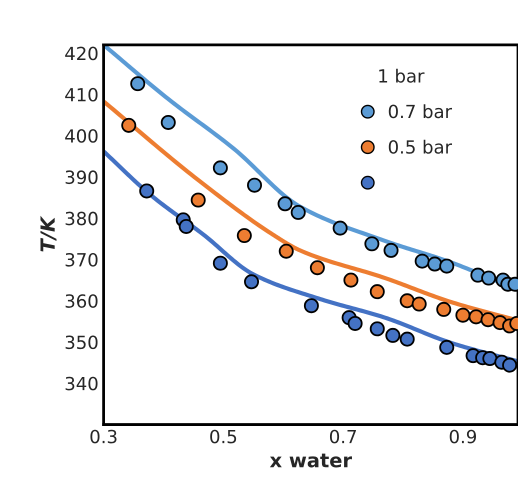  Describe the element at coordinates (82, 301) in the screenshot. I see `y-tick-label: 360` at that location.